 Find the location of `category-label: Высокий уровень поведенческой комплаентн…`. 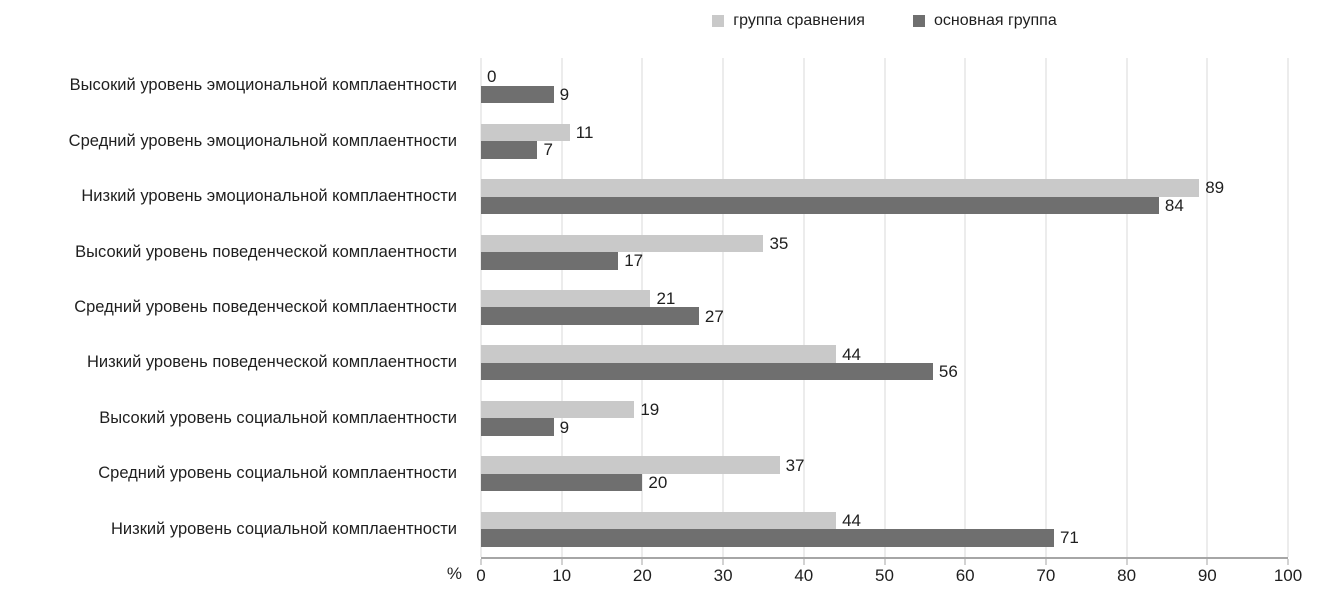

category-label: Высокий уровень поведенческой комплаентн… is located at coordinates (266, 251).